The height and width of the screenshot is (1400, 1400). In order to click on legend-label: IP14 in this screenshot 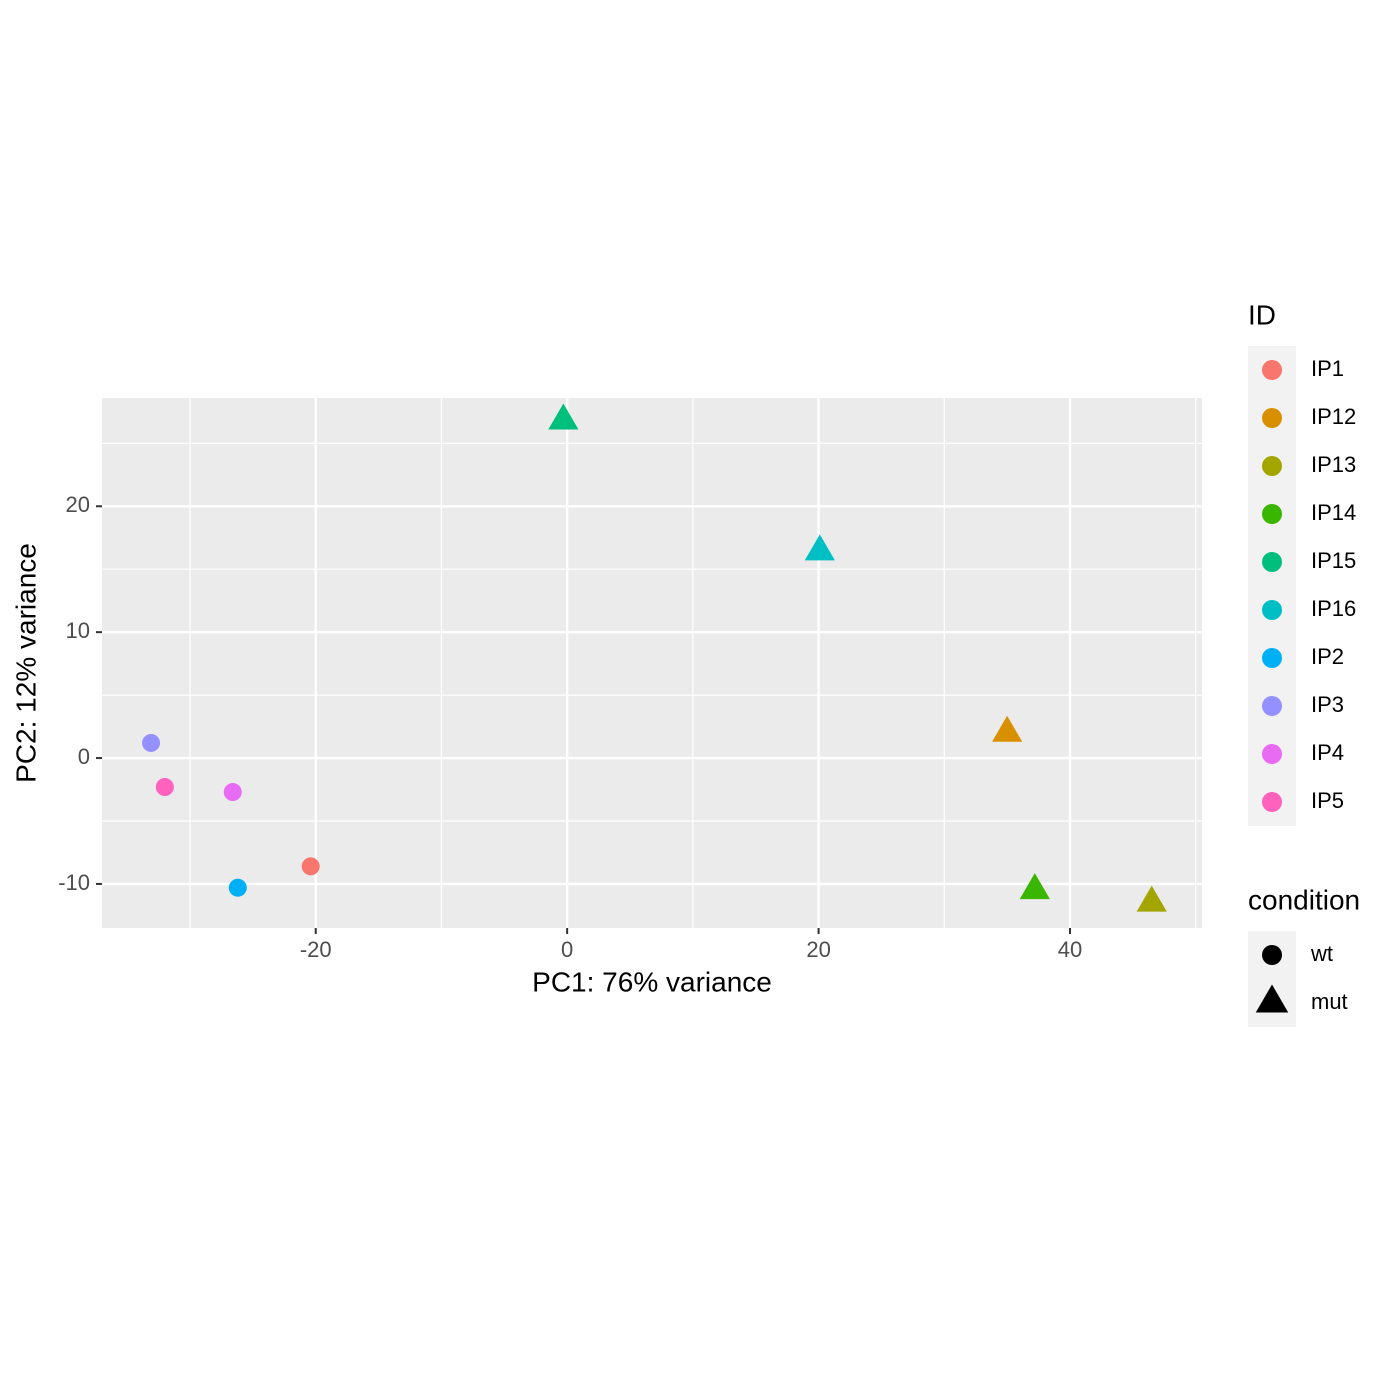, I will do `click(1333, 512)`.